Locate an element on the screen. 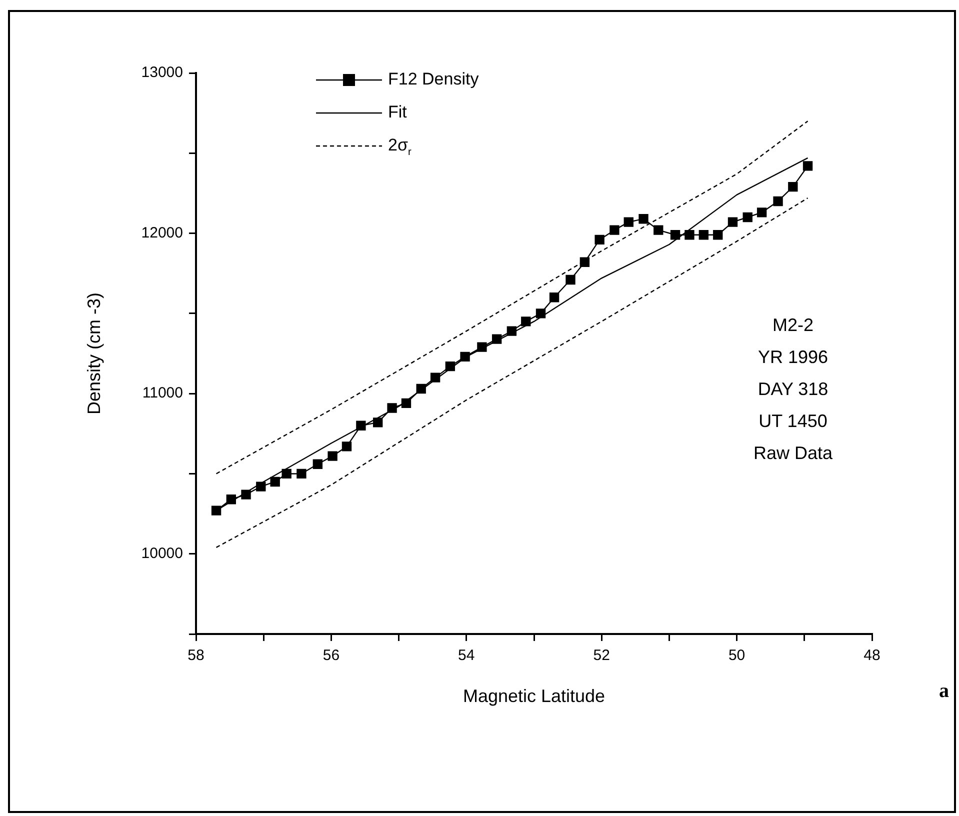 The height and width of the screenshot is (816, 959). y-tick-label: 12000 is located at coordinates (162, 233).